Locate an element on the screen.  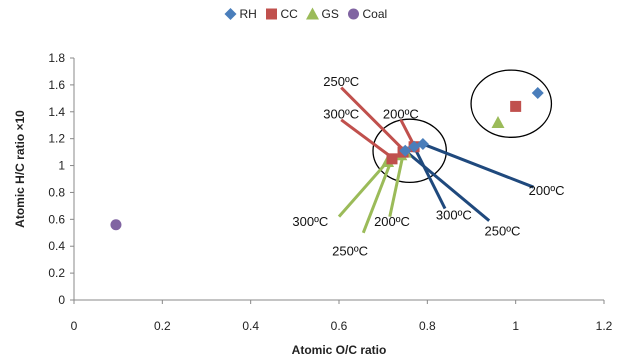
x-axis-title: Atomic O/C ratio is located at coordinates (339, 350).